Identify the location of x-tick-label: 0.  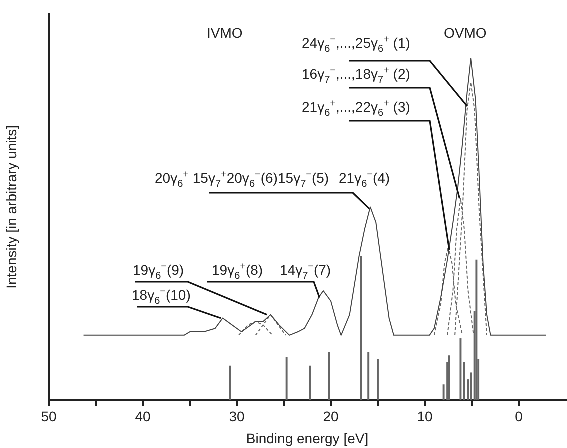
(519, 416).